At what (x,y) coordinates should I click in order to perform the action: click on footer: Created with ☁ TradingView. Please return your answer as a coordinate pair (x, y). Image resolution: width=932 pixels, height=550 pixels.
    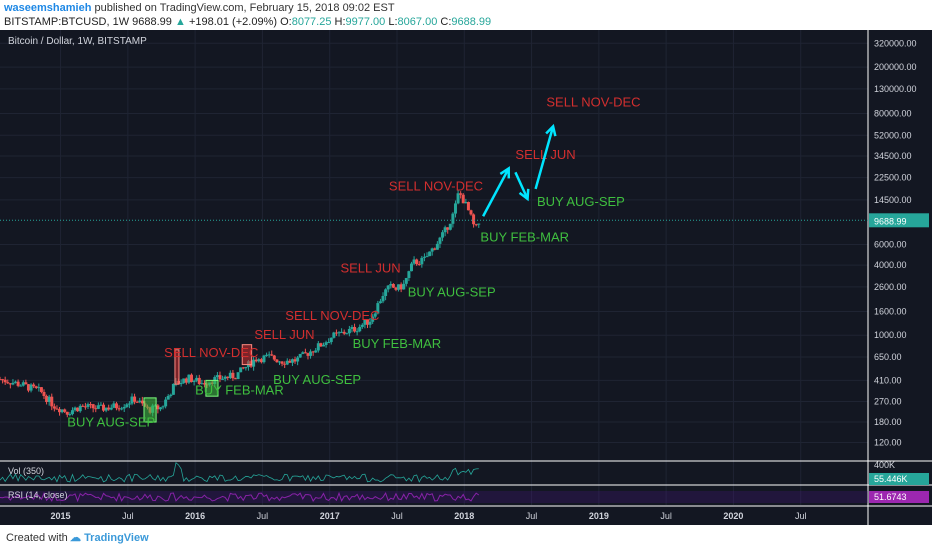
    Looking at the image, I should click on (466, 537).